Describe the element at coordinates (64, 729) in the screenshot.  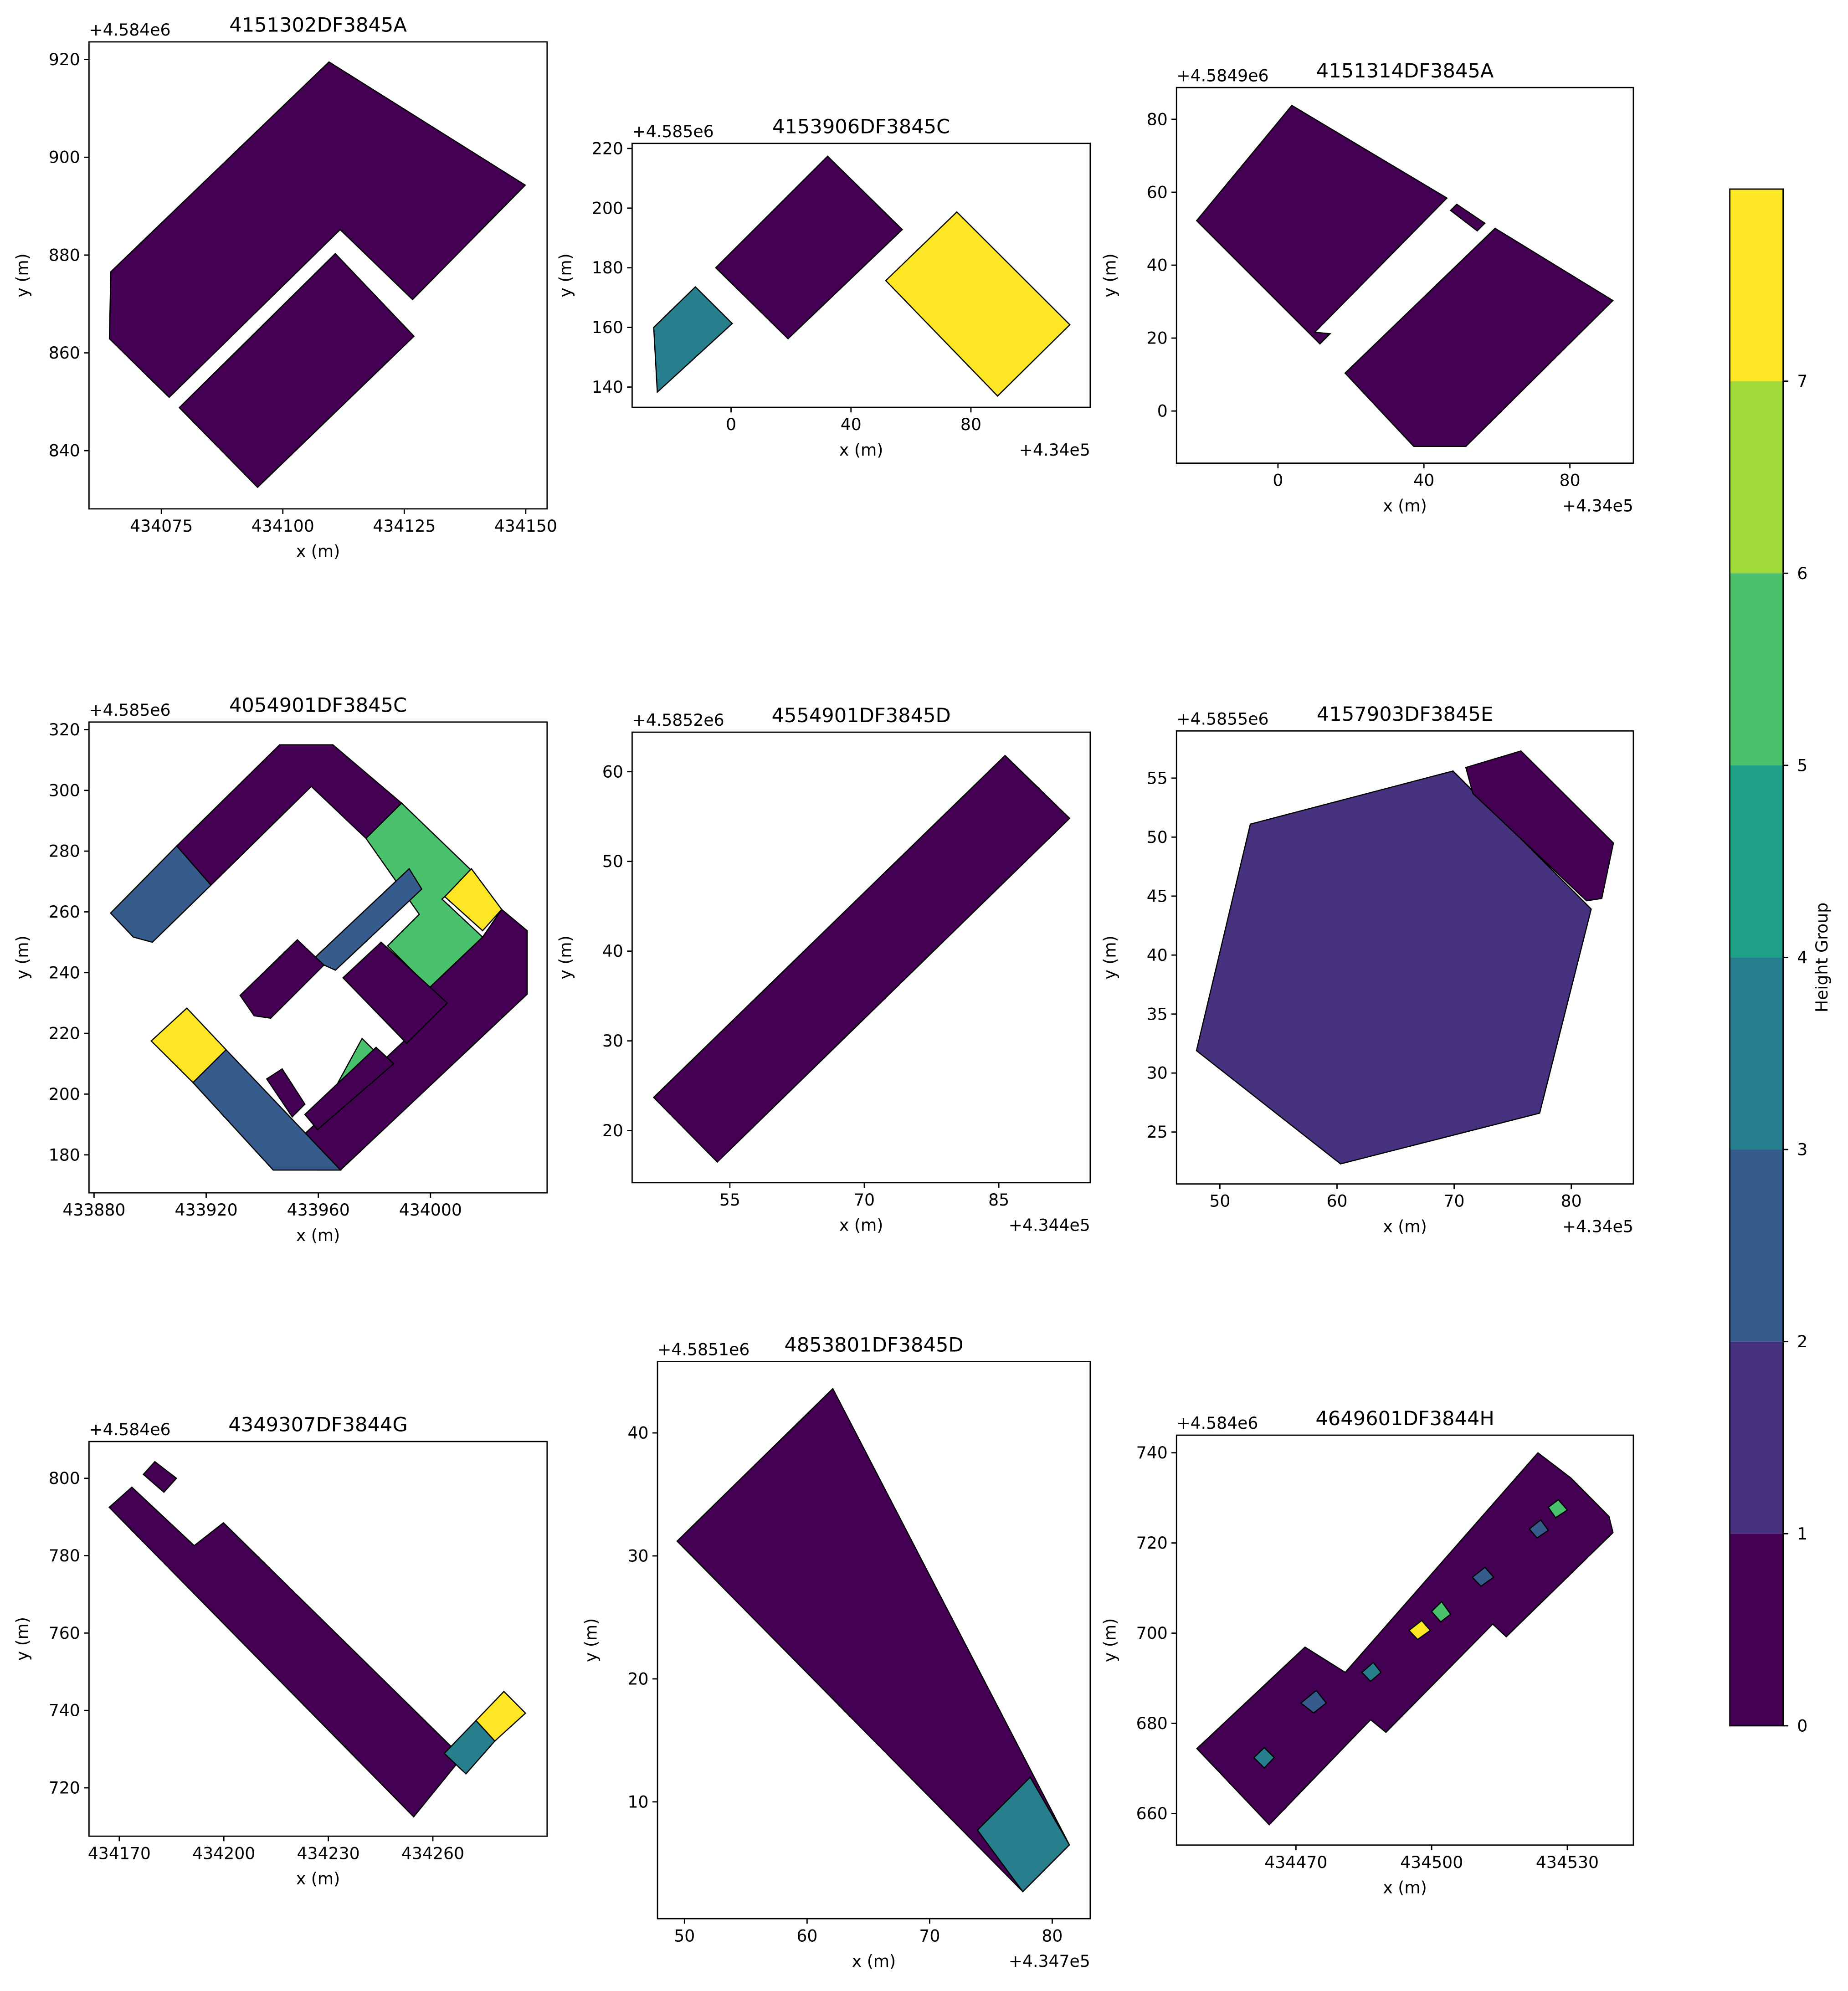
I see `y-tick-label: 320` at that location.